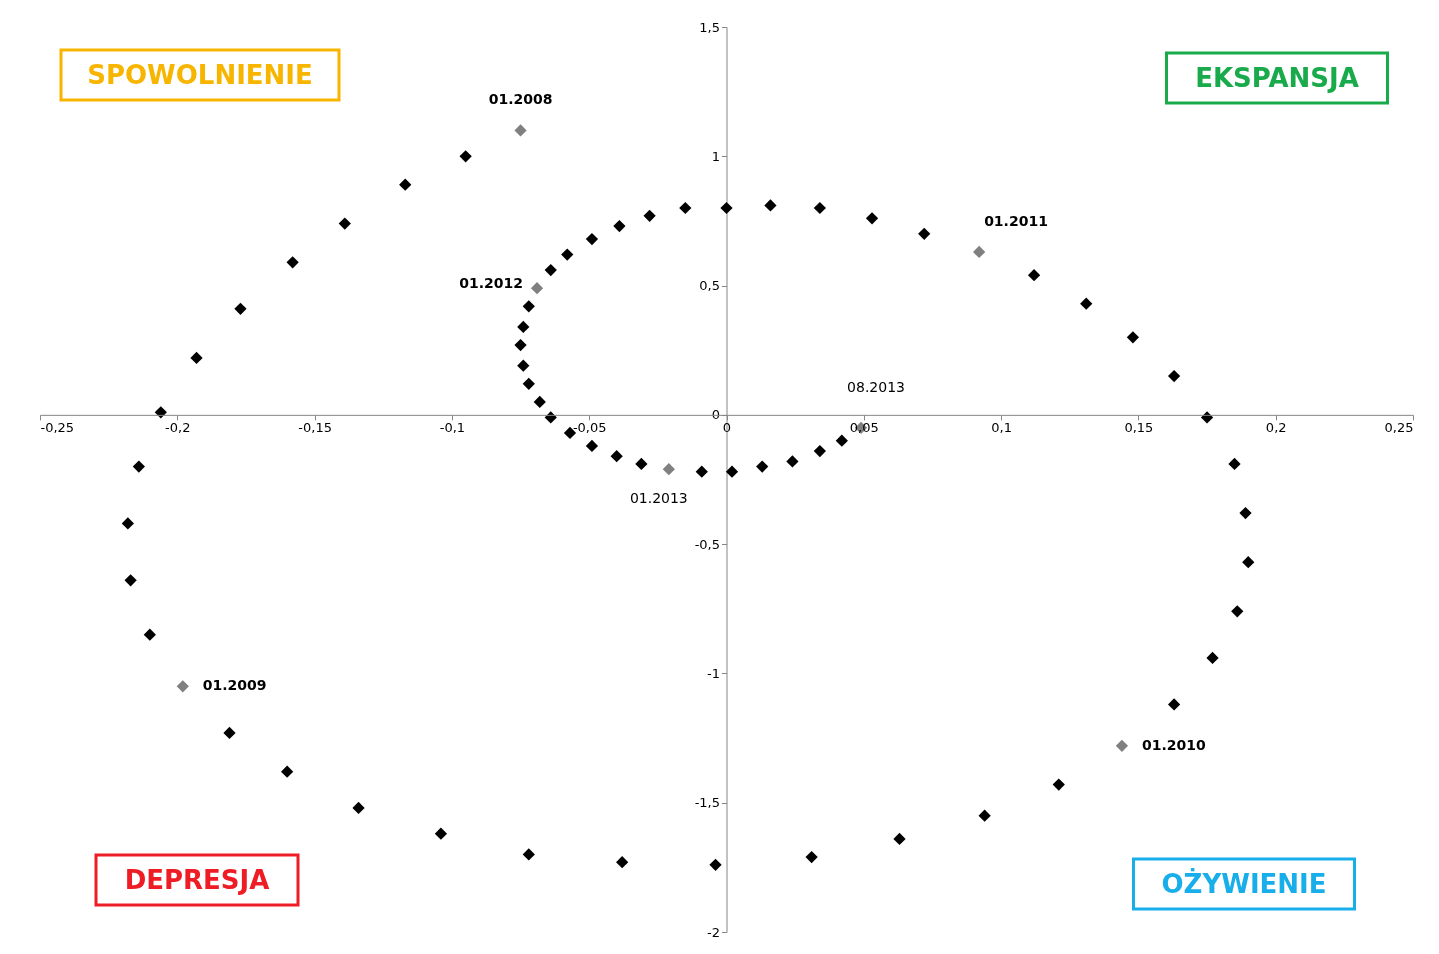 This screenshot has width=1439, height=954. Describe the element at coordinates (713, 673) in the screenshot. I see `y-tick-label: -1` at that location.